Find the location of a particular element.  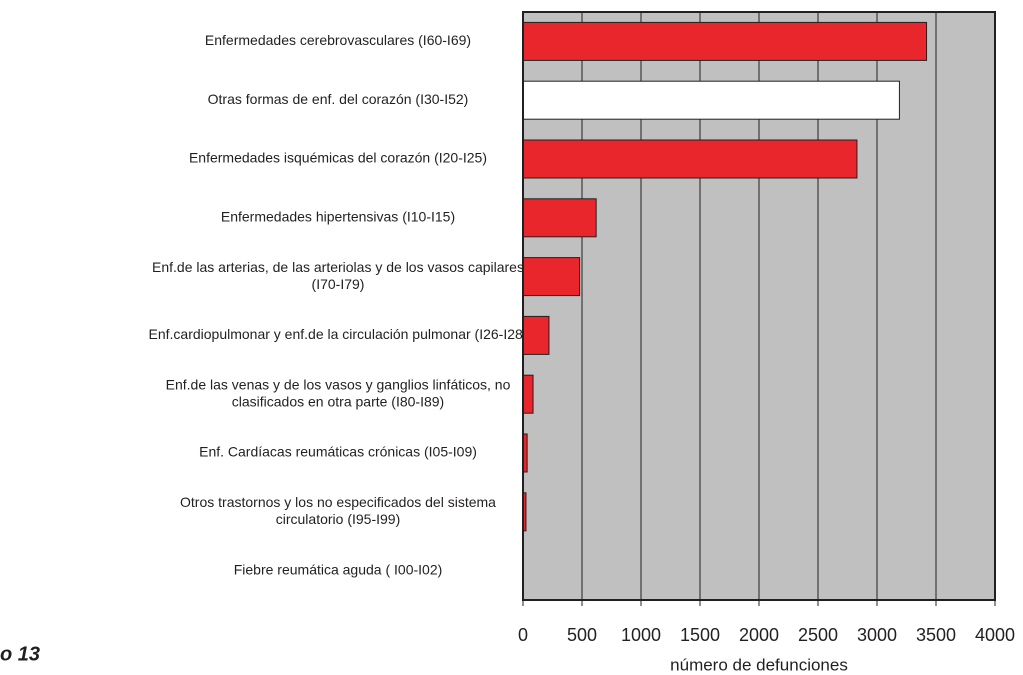

x-tick-label: 0 is located at coordinates (523, 635).